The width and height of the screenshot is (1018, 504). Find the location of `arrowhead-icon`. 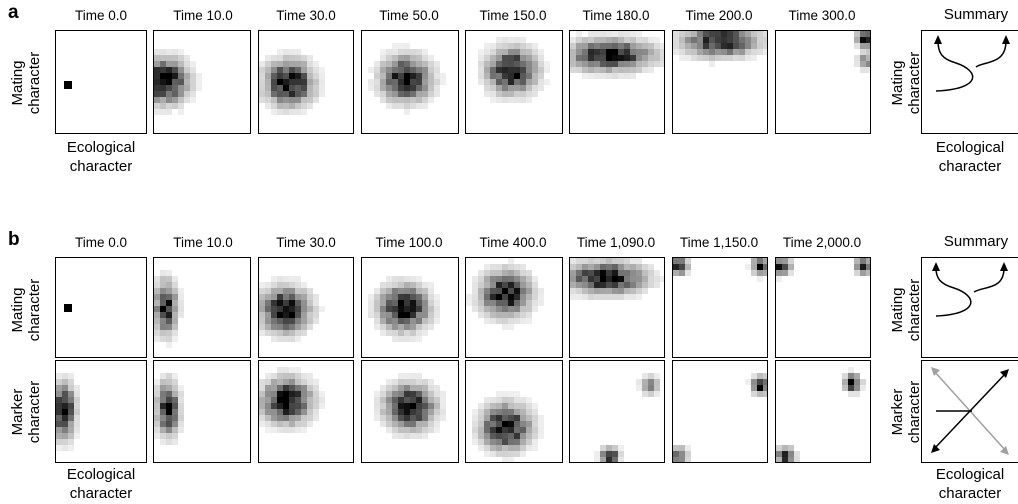

arrowhead-icon is located at coordinates (1004, 373).